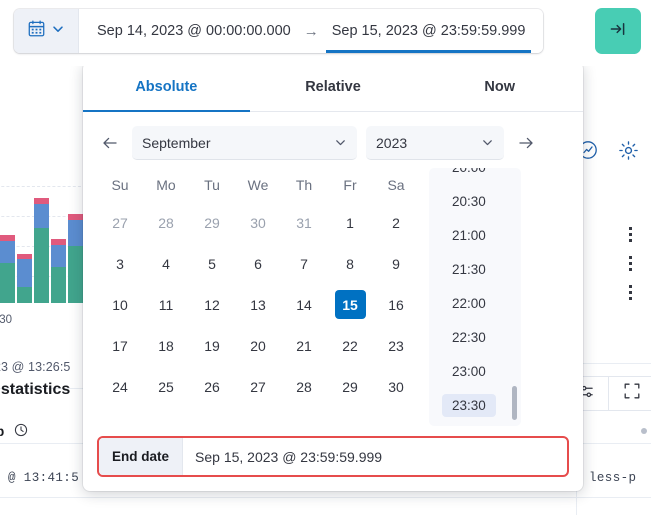 This screenshot has height=520, width=651. Describe the element at coordinates (396, 222) in the screenshot. I see `day-cell: 2` at that location.